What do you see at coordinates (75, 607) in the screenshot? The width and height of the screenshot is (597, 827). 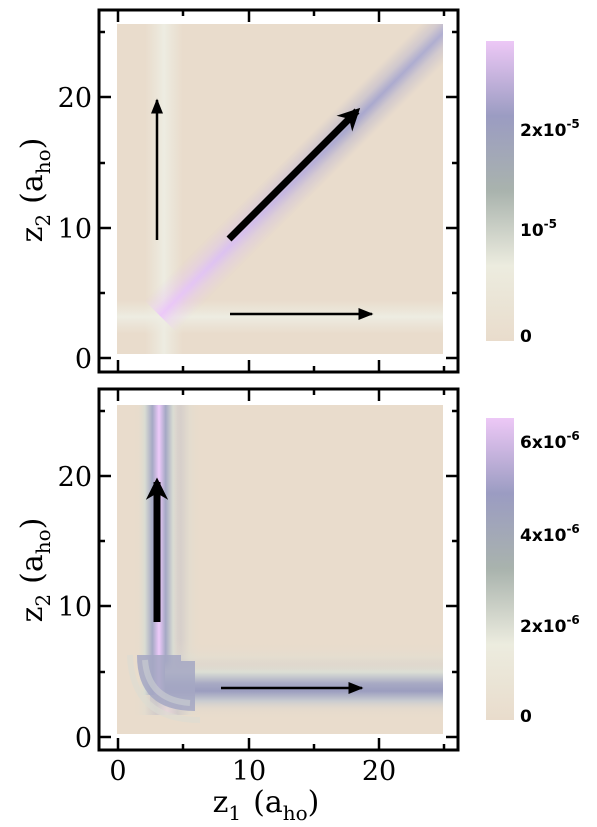 I see `bottom-ytick-10: 10` at bounding box center [75, 607].